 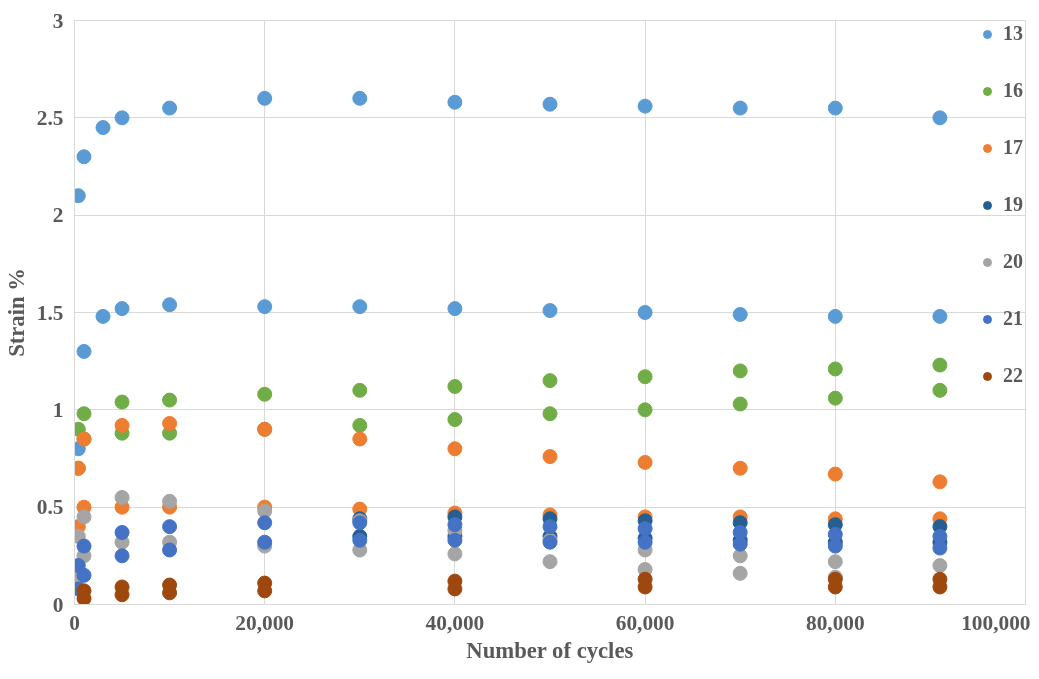 What do you see at coordinates (50, 312) in the screenshot?
I see `y-tick-label: 1.5` at bounding box center [50, 312].